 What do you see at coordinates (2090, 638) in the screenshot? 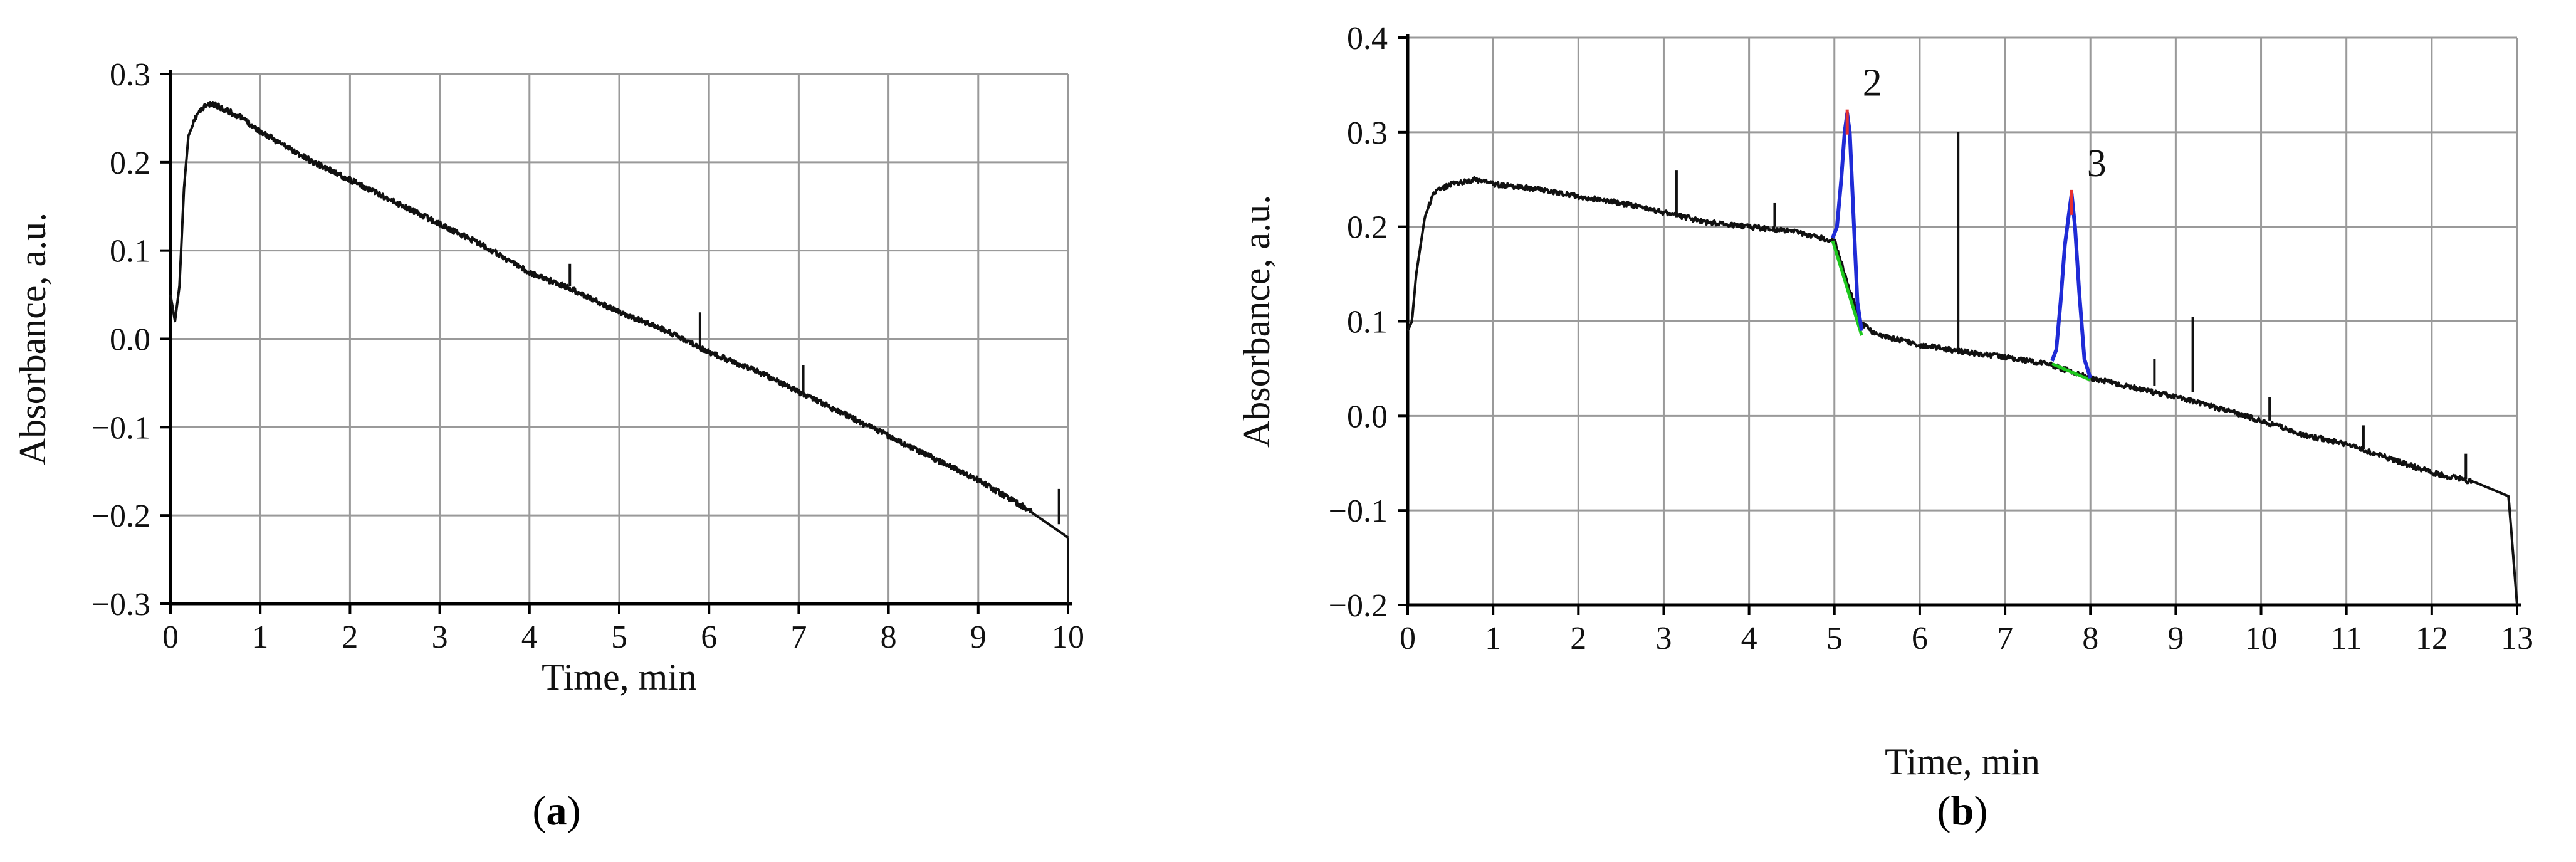
I see `x-tick-label-b: 8` at bounding box center [2090, 638].